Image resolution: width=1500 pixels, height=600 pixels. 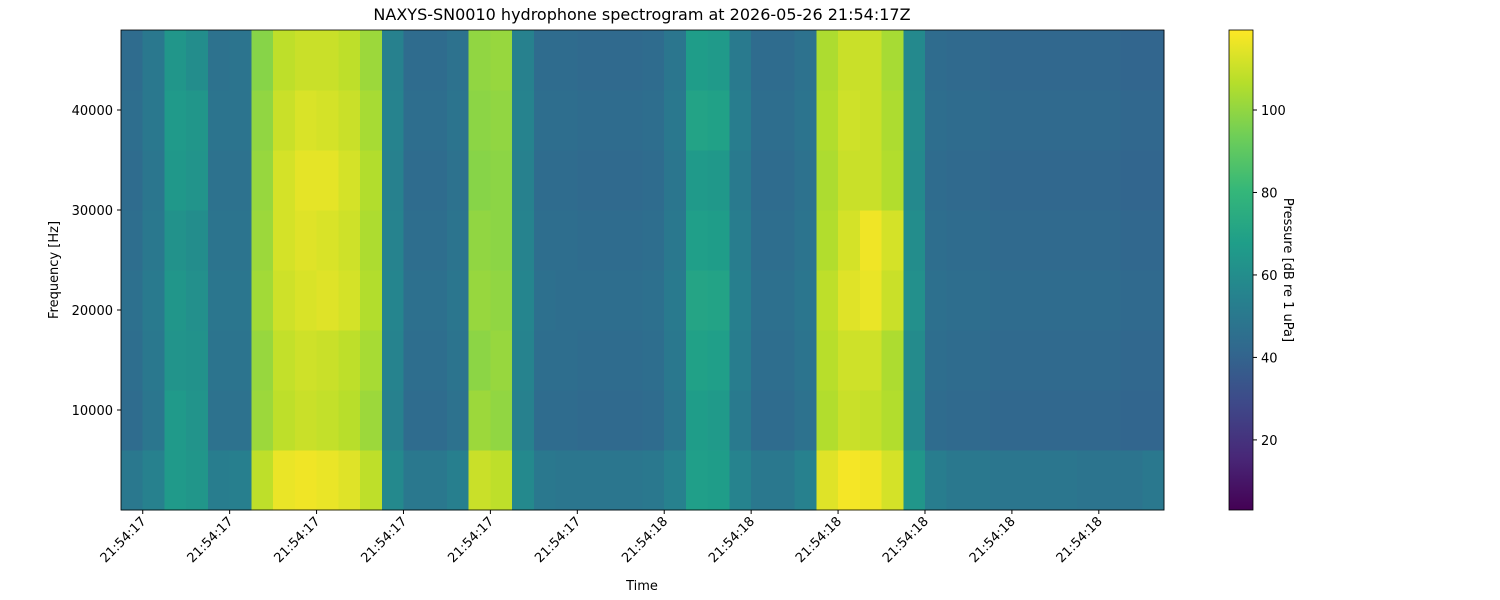 What do you see at coordinates (92, 311) in the screenshot?
I see `y-tick-label: 20000` at bounding box center [92, 311].